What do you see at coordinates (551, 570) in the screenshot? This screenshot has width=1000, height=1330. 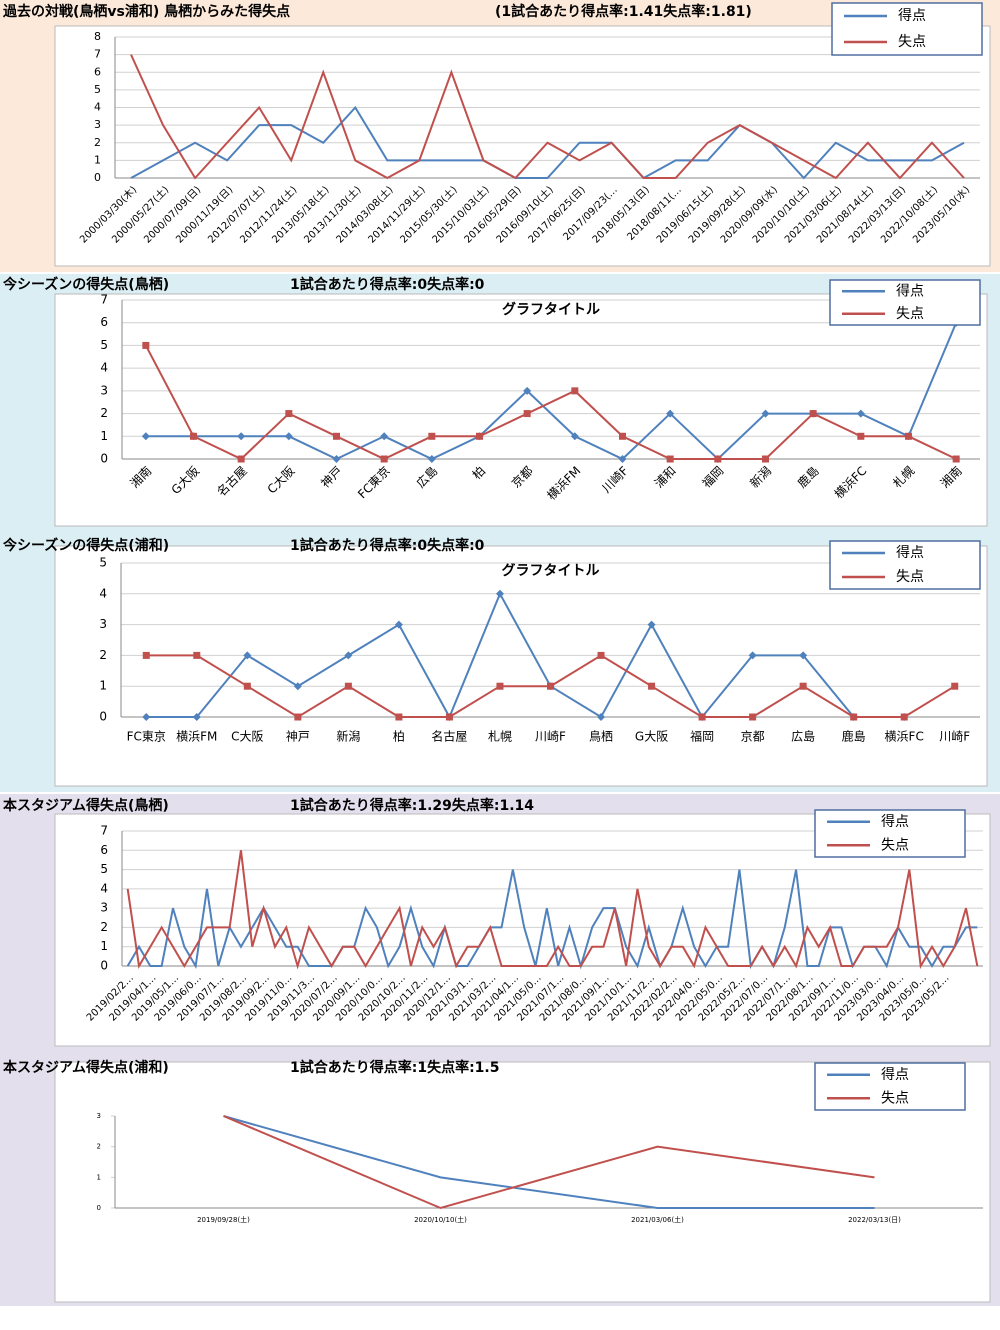 I see `chart-title: グラフタイトル` at bounding box center [551, 570].